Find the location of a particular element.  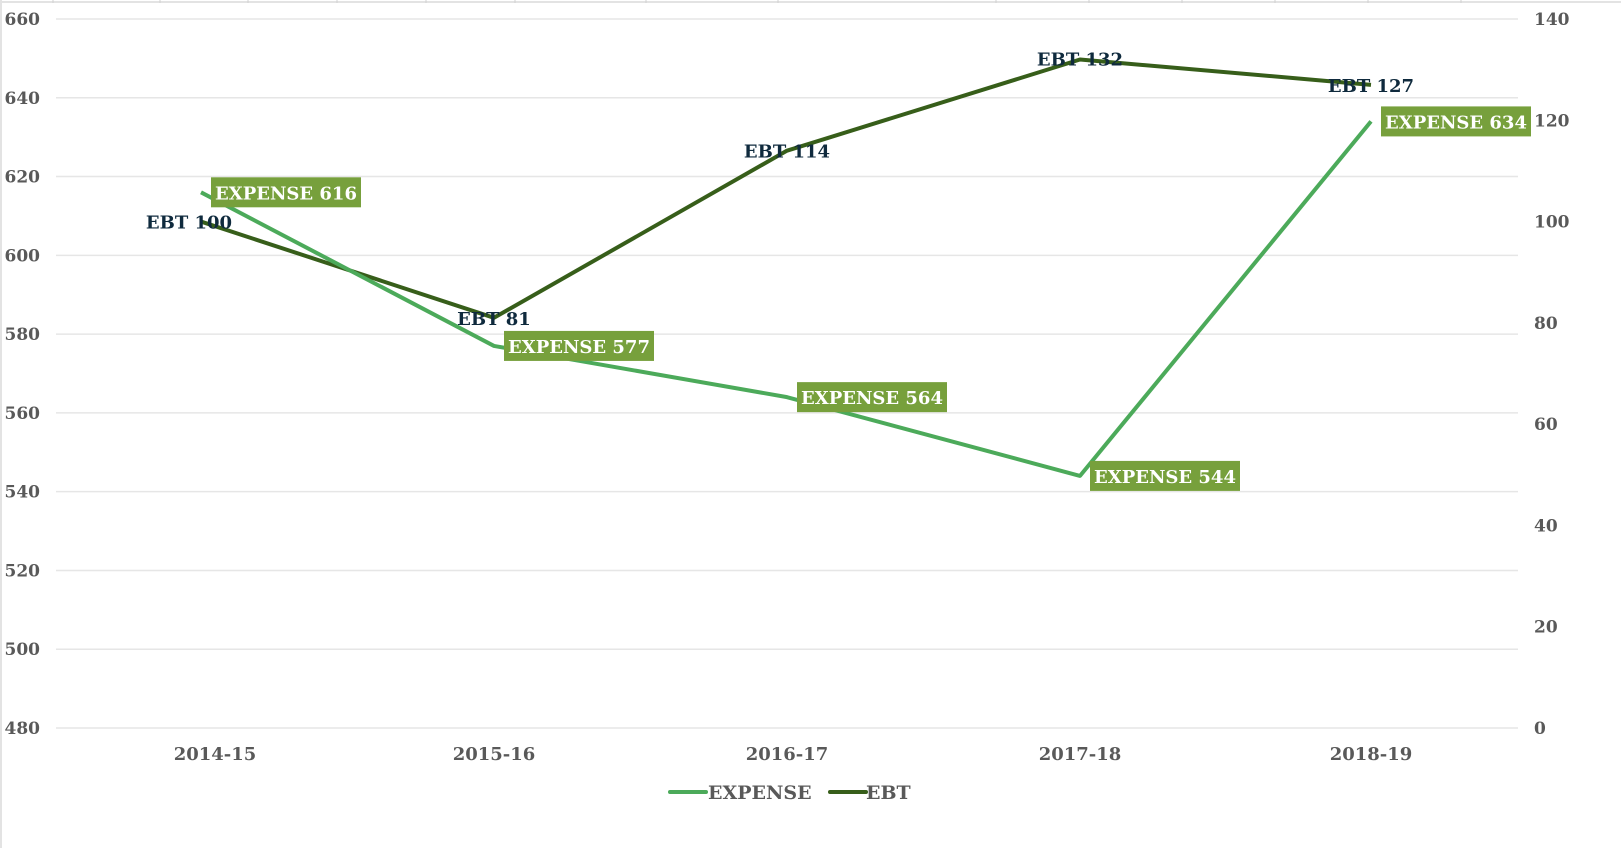

expense-data-label: EXPENSE 577 is located at coordinates (579, 345).